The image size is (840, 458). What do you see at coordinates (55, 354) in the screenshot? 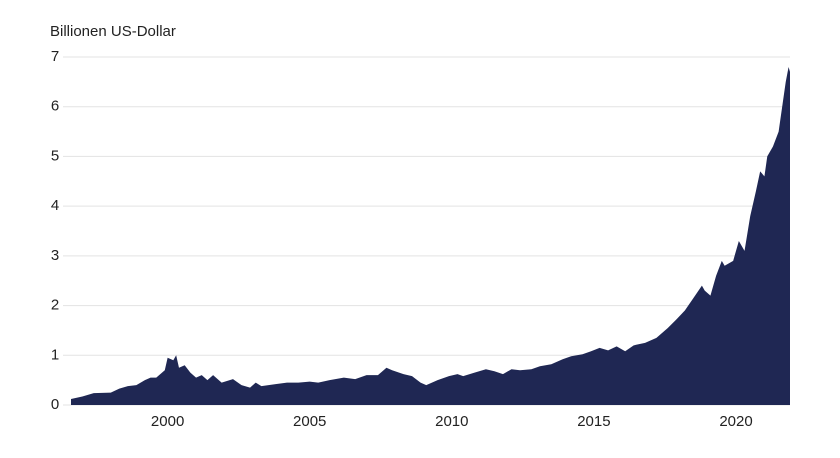
I see `y-tick-label: 1` at bounding box center [55, 354].